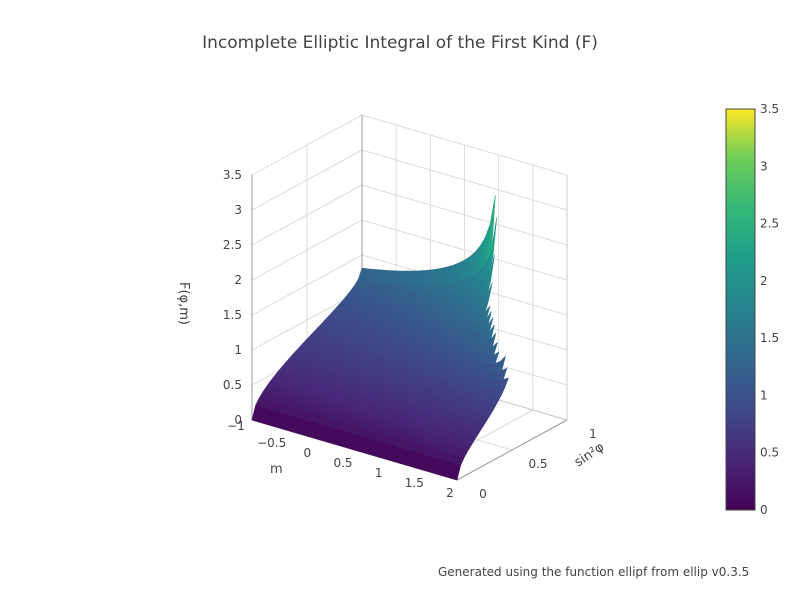 The image size is (800, 600). What do you see at coordinates (450, 493) in the screenshot?
I see `x-tick-label: 2` at bounding box center [450, 493].